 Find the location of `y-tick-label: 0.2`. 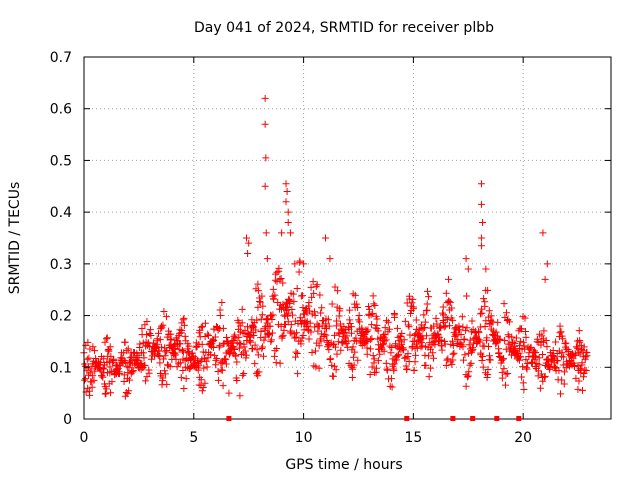

y-tick-label: 0.2 is located at coordinates (61, 317).